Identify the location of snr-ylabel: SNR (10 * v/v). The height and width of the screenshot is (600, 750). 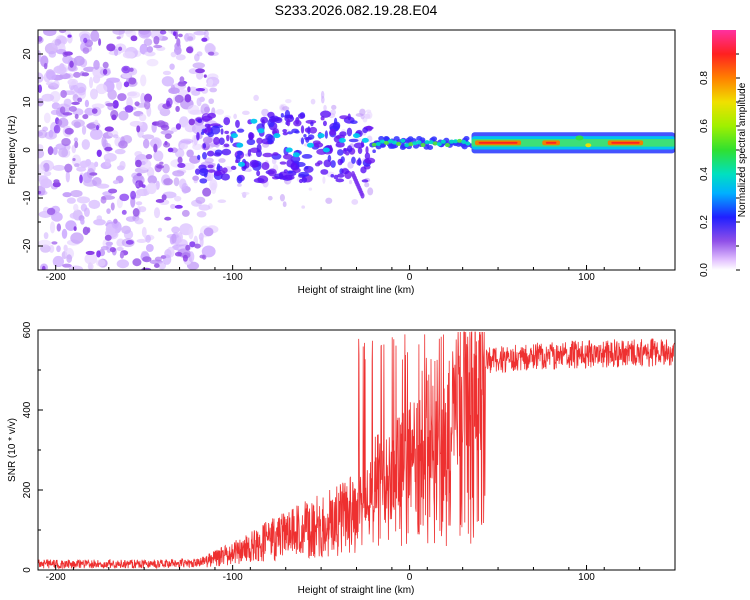
(12, 450).